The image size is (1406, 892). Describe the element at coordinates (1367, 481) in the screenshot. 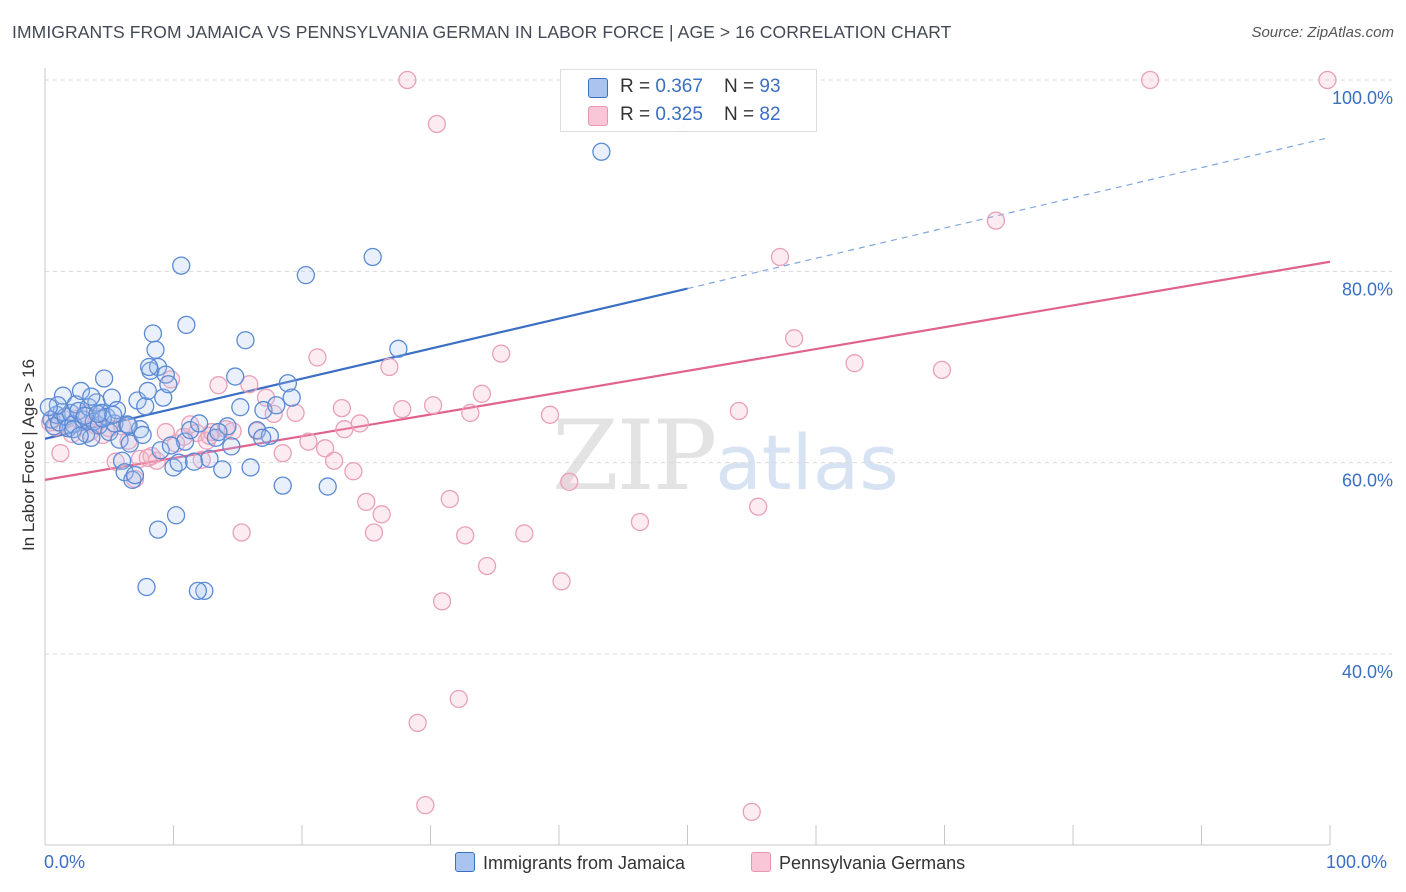

I see `y-tick-label: 60.0%` at that location.